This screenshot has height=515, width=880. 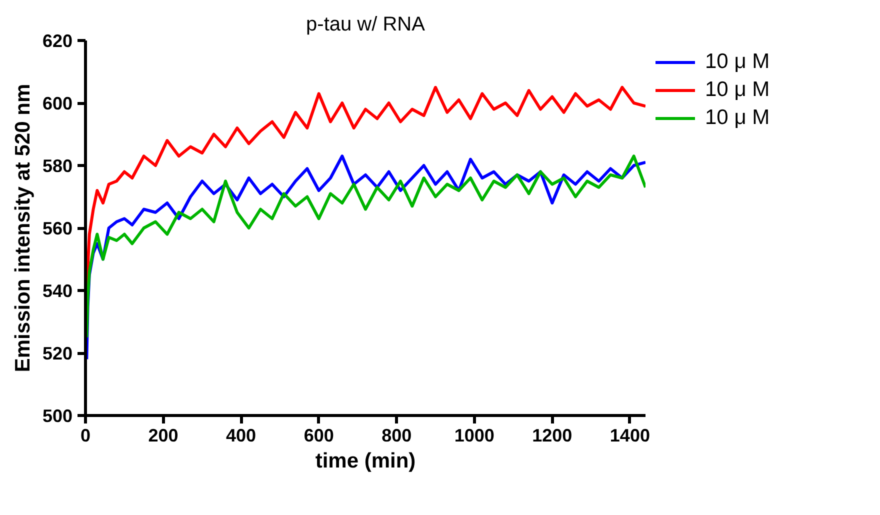 I want to click on x-tick-label: 1200, so click(x=552, y=436).